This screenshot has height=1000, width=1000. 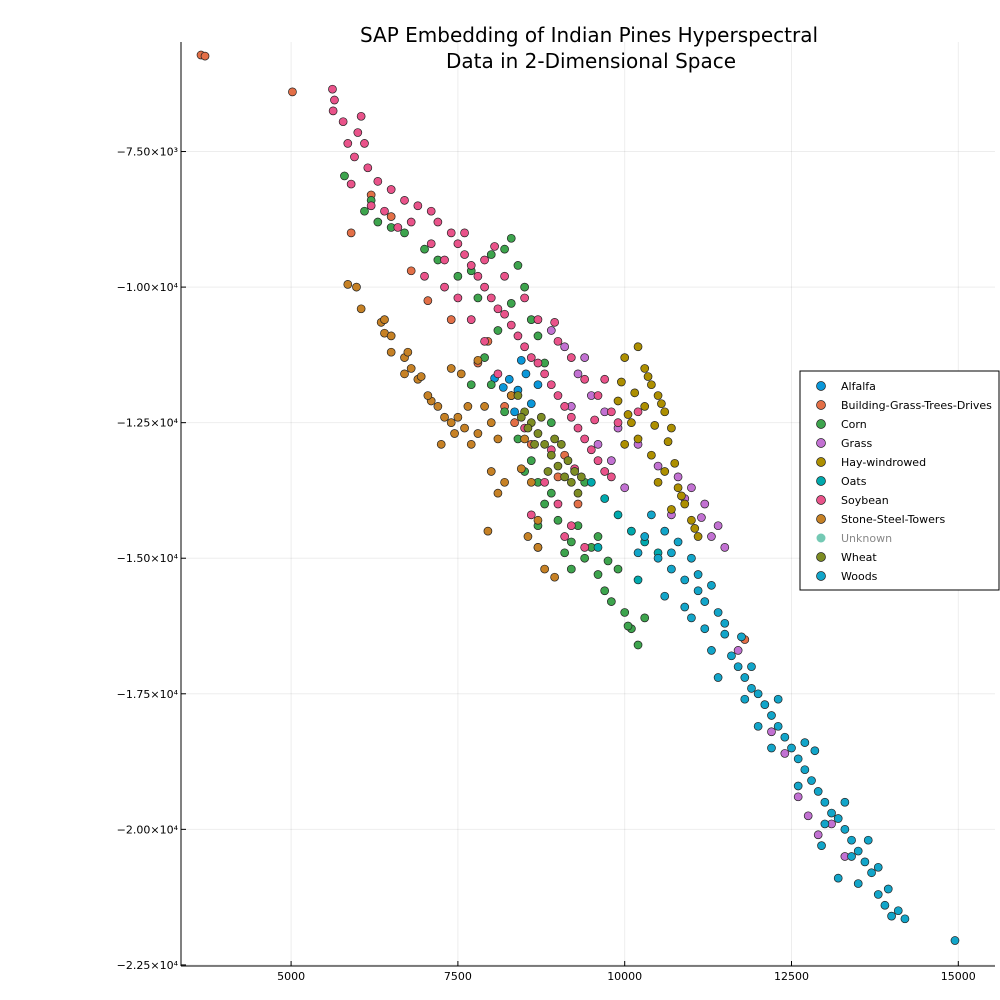 What do you see at coordinates (857, 443) in the screenshot?
I see `legend-label-grass: Grass` at bounding box center [857, 443].